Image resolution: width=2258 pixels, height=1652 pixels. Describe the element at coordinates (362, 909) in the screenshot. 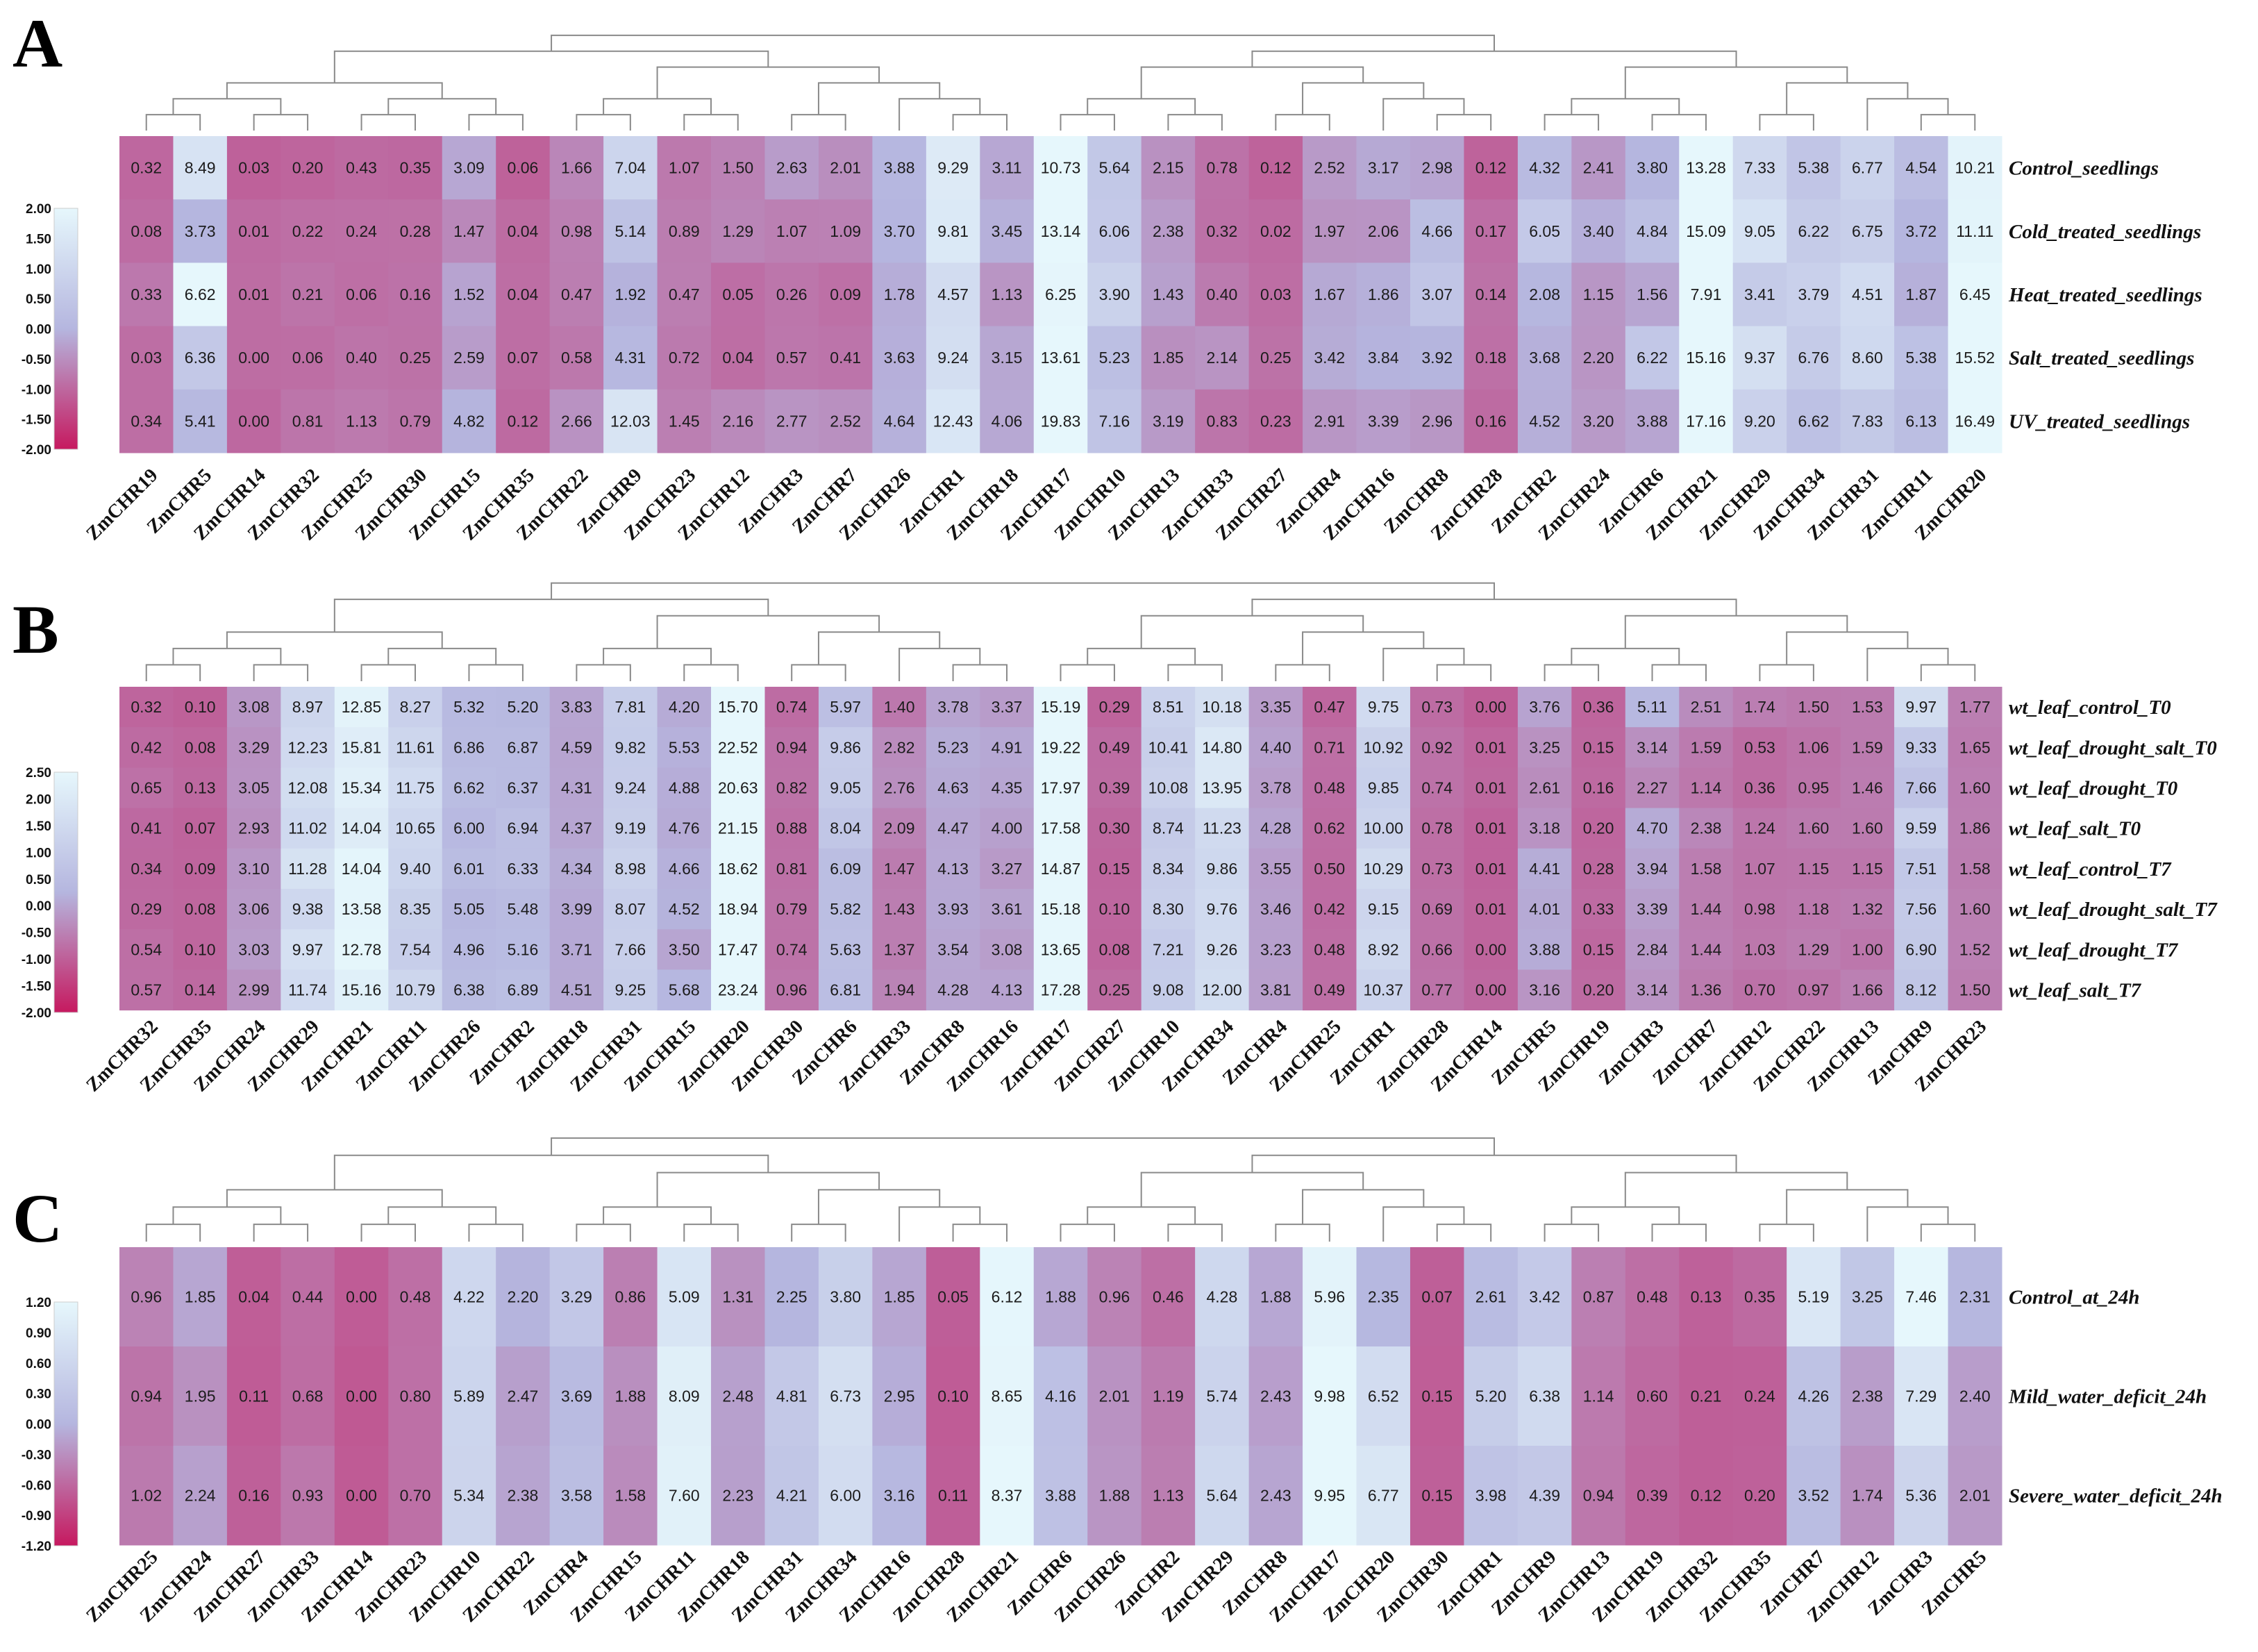

I see `cell-value: 13.58` at that location.